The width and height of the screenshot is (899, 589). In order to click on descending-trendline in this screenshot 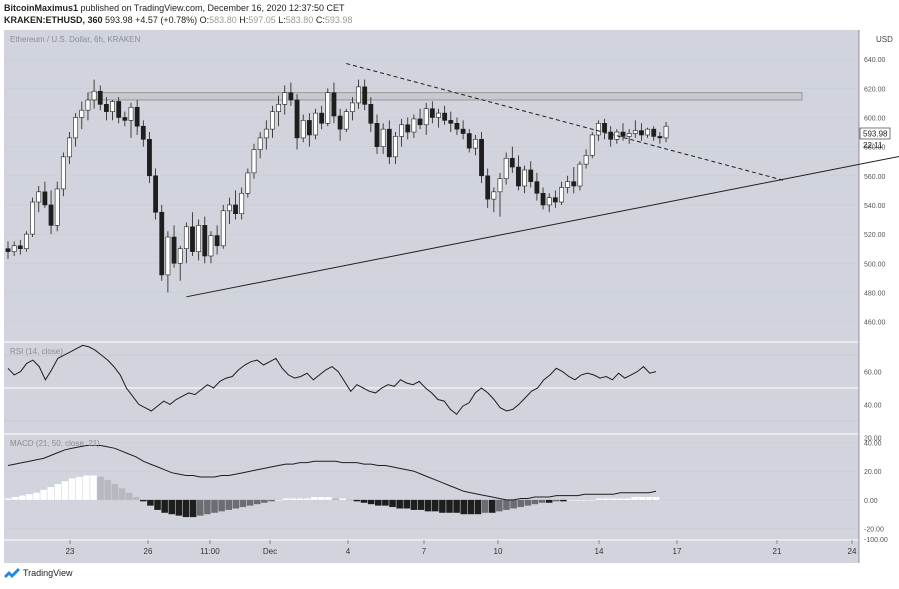, I will do `click(565, 122)`.